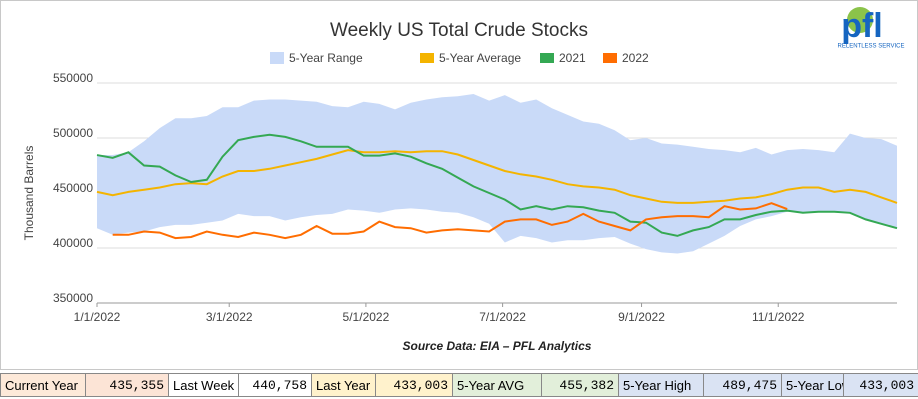 The image size is (918, 399). I want to click on y-tick-label: 400000, so click(73, 243).